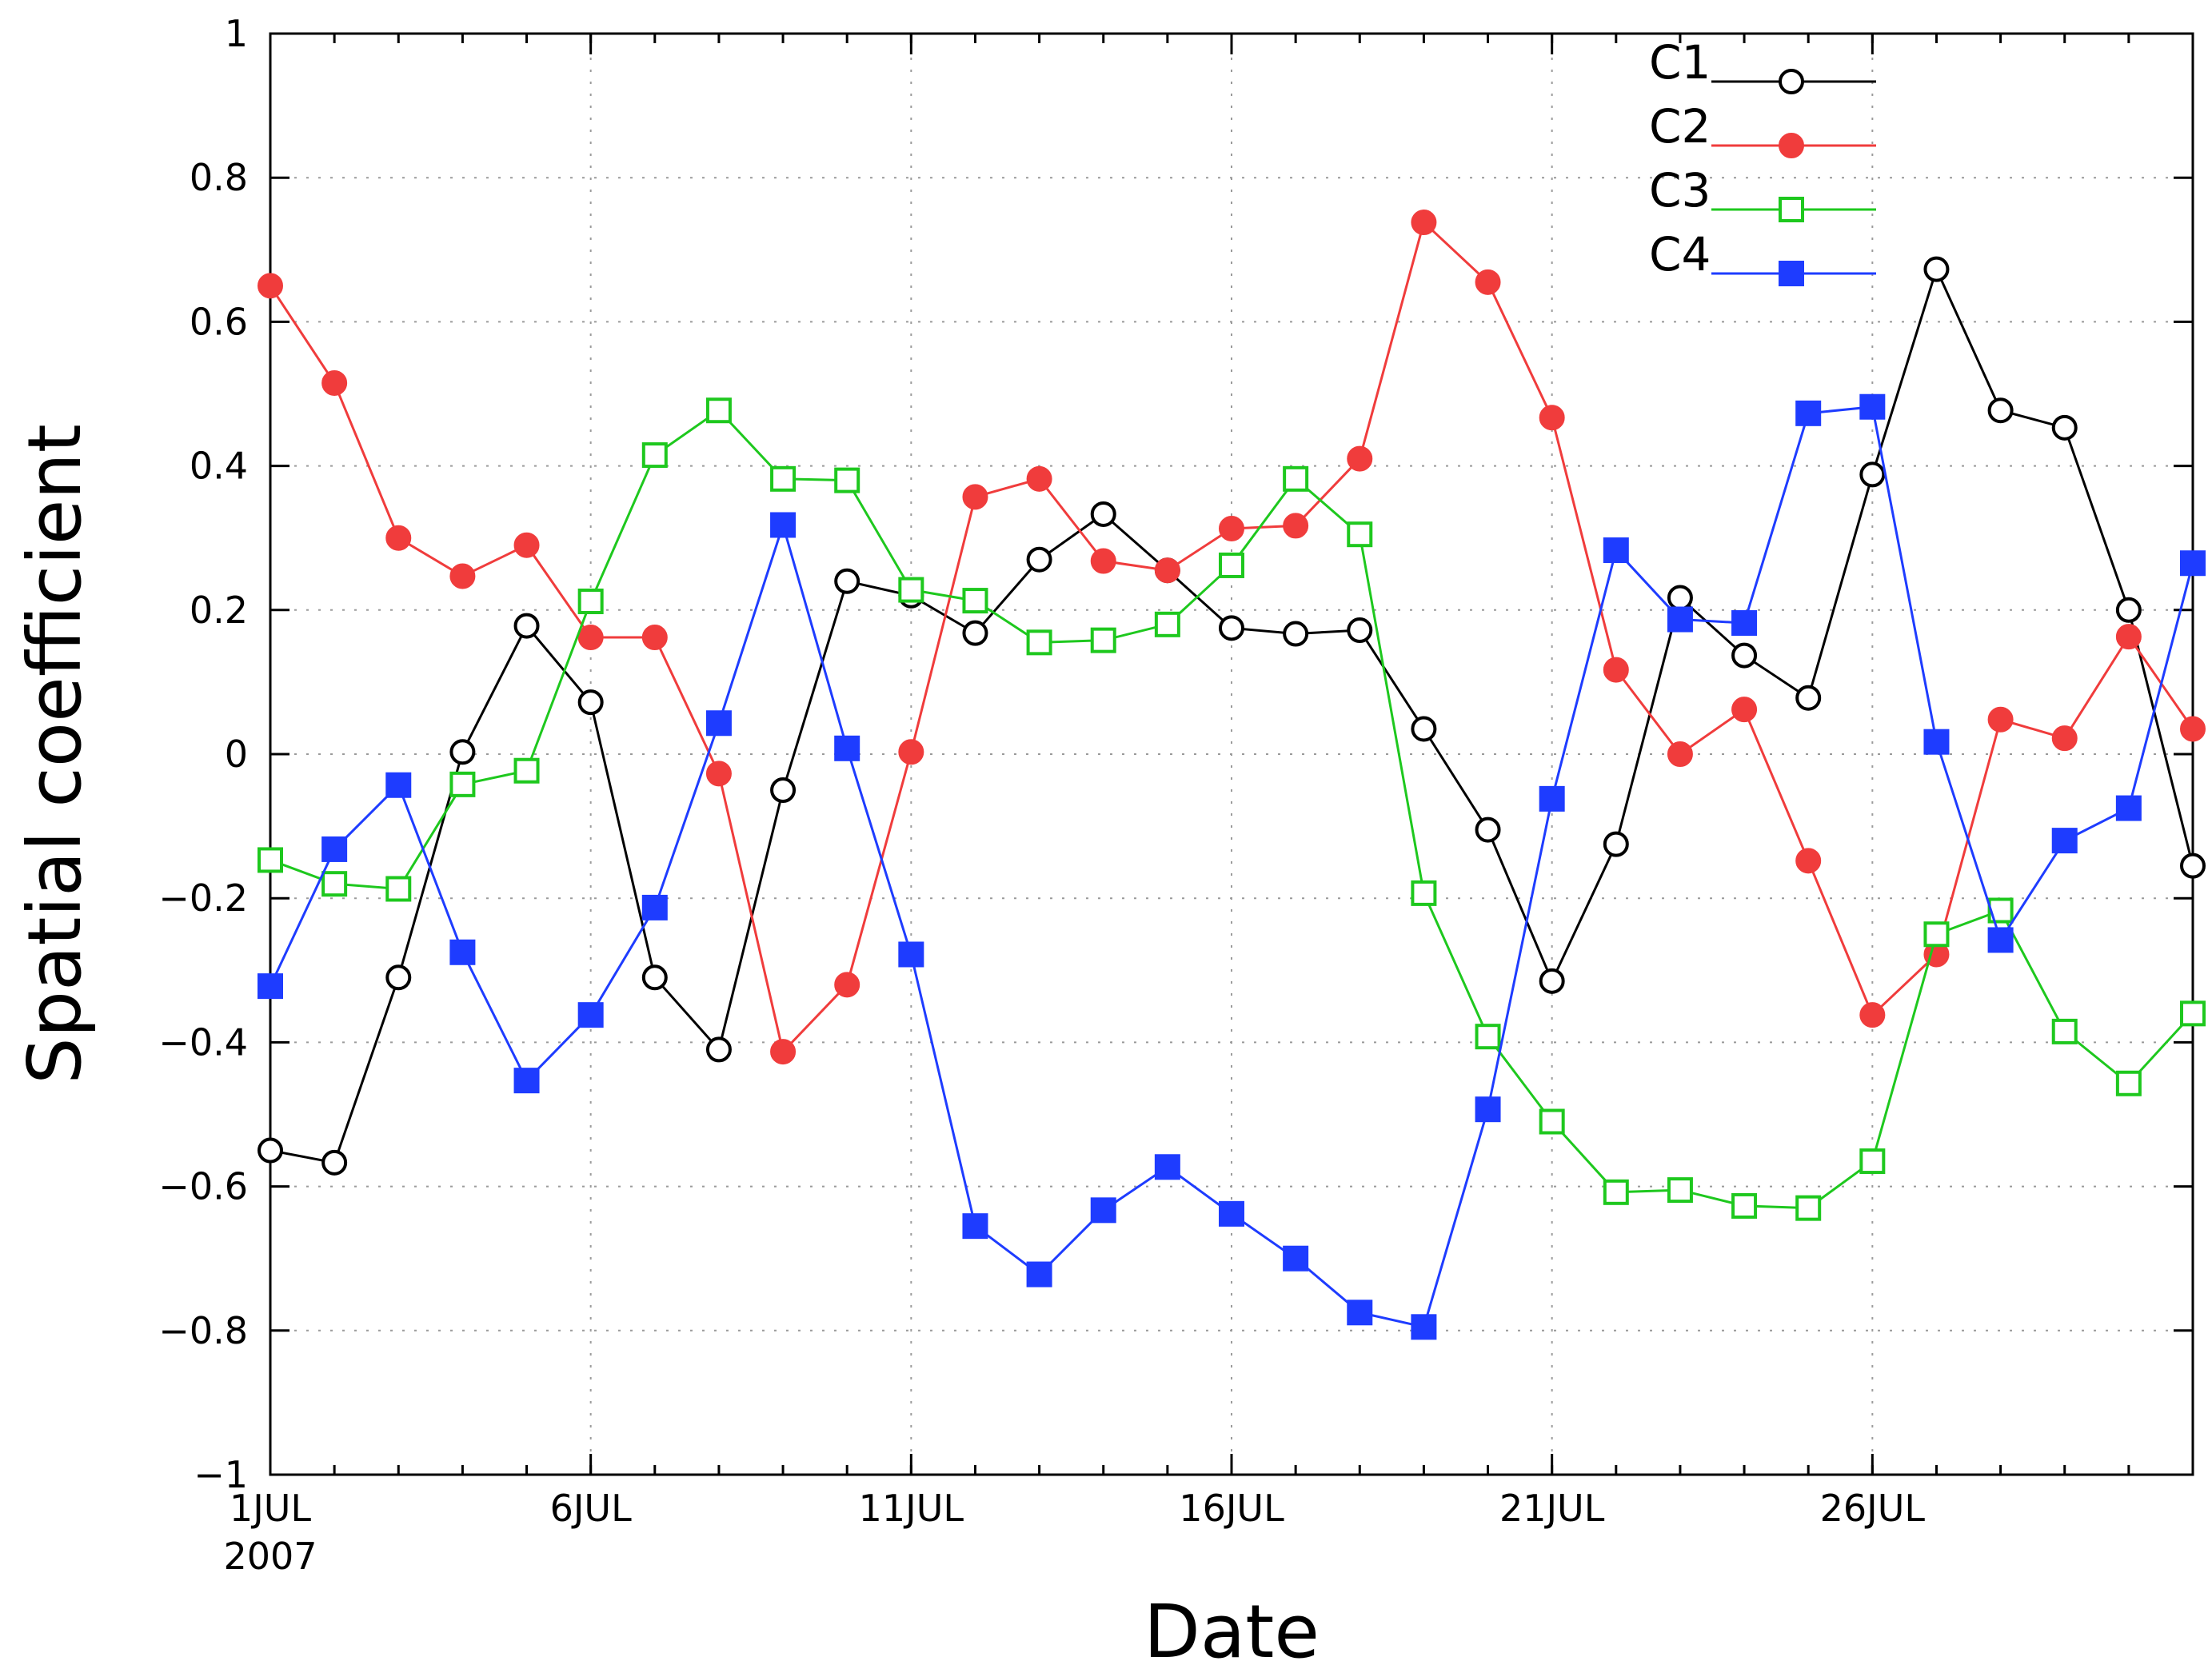  I want to click on legend-label-c4: C4, so click(1680, 254).